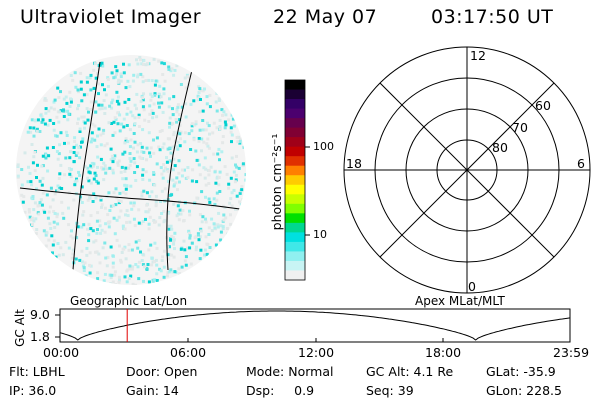  Describe the element at coordinates (315, 325) in the screenshot. I see `altitude-curve` at that location.